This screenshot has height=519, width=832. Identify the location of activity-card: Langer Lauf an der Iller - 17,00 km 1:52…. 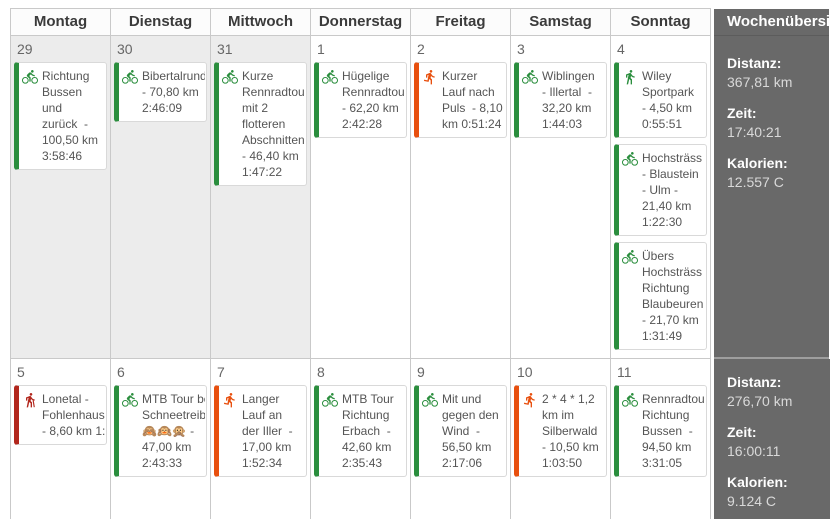
(260, 431).